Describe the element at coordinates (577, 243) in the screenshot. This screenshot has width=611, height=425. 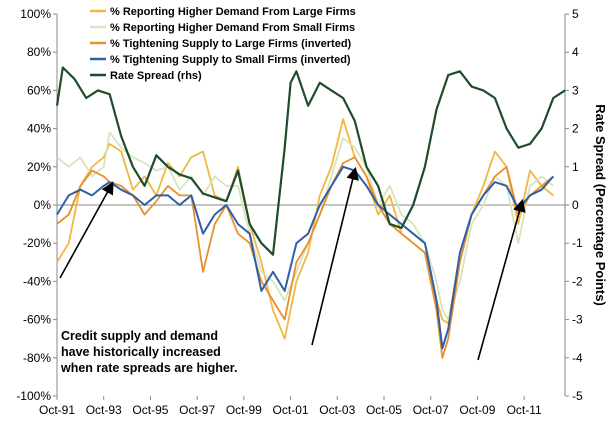
I see `y-right-tick-label: -1` at that location.